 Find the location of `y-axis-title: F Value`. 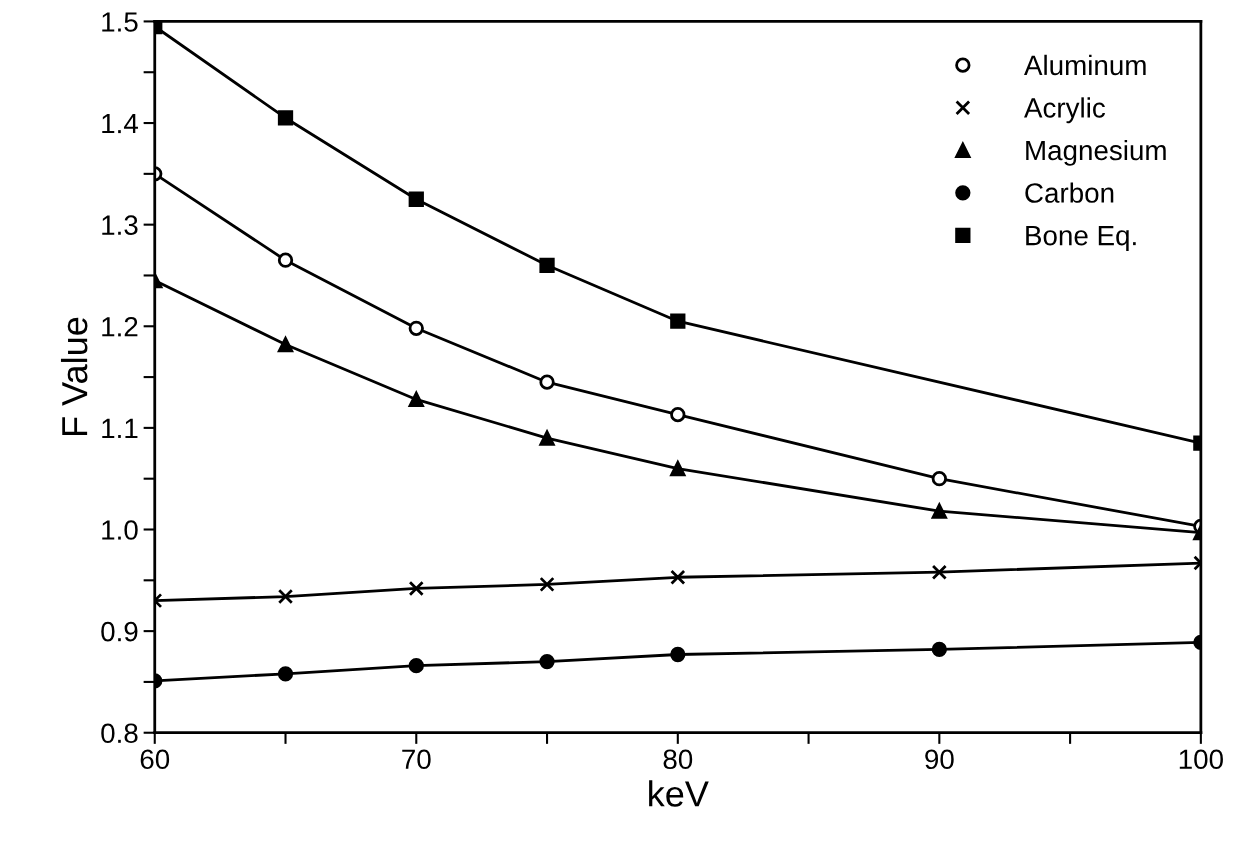

y-axis-title: F Value is located at coordinates (74, 376).